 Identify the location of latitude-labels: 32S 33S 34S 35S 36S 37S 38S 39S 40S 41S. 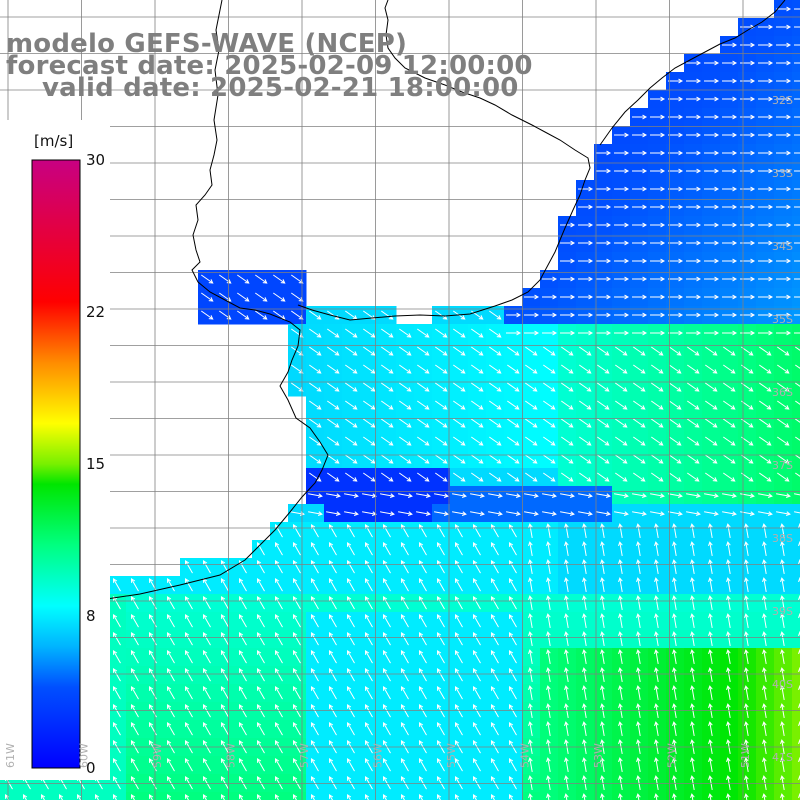
(782, 429).